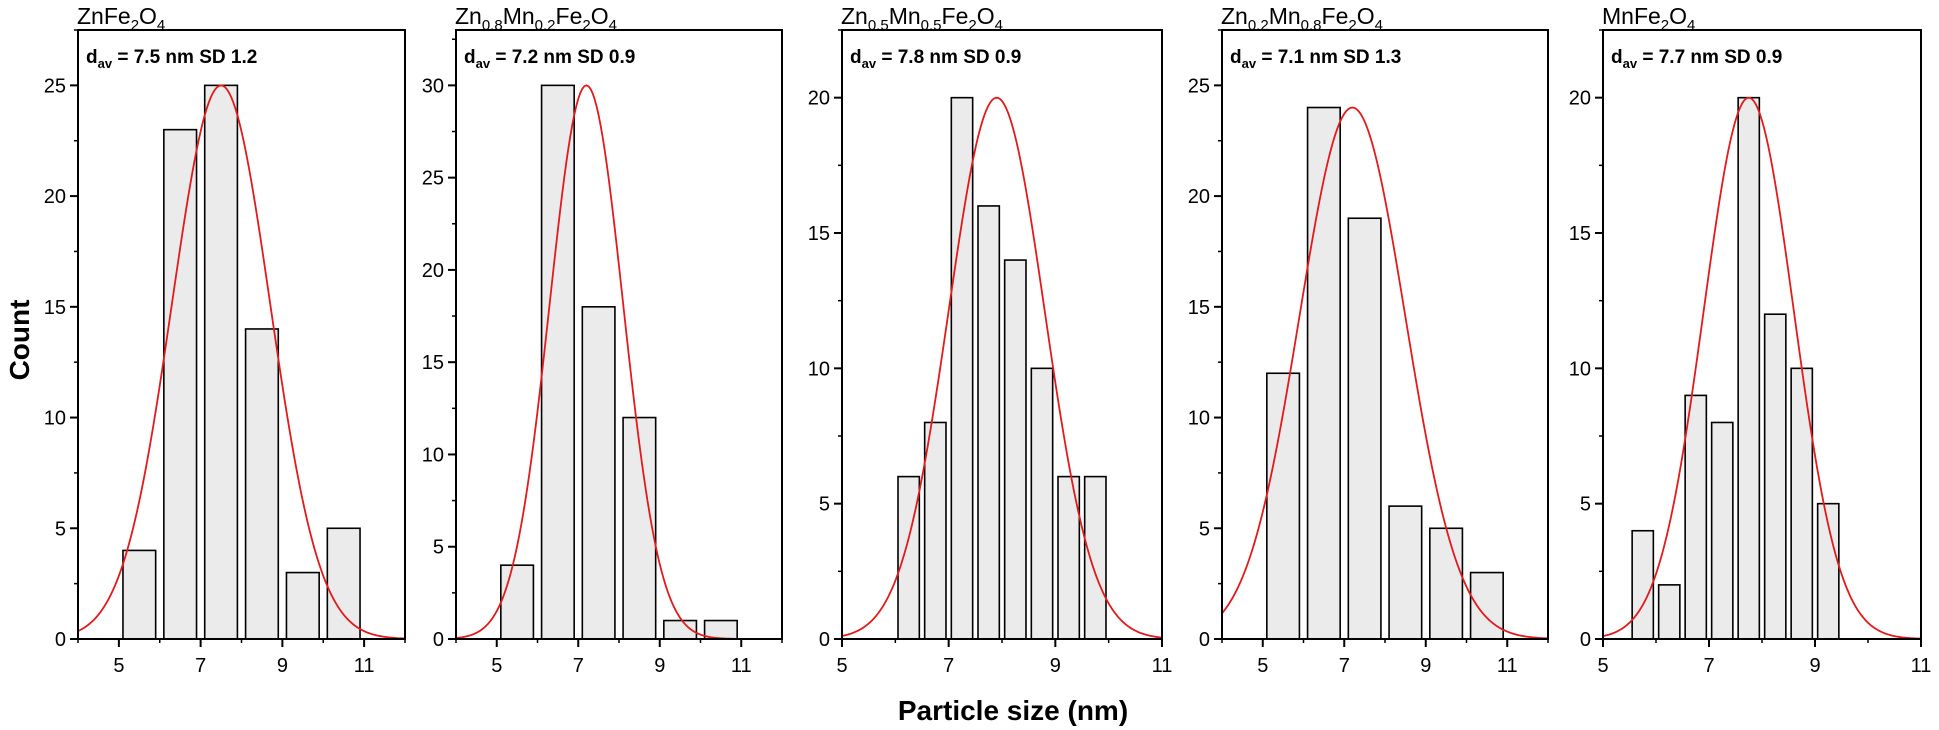 The width and height of the screenshot is (1939, 730). I want to click on mean-size-annotation: dav = 7.7 nm SD 0.9, so click(1696, 59).